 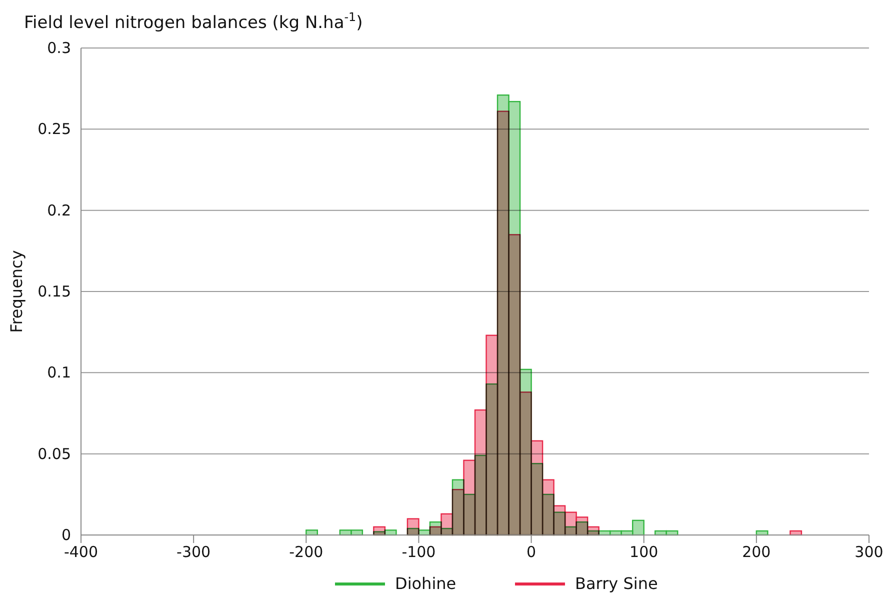 What do you see at coordinates (425, 583) in the screenshot?
I see `legend-label: Diohine` at bounding box center [425, 583].